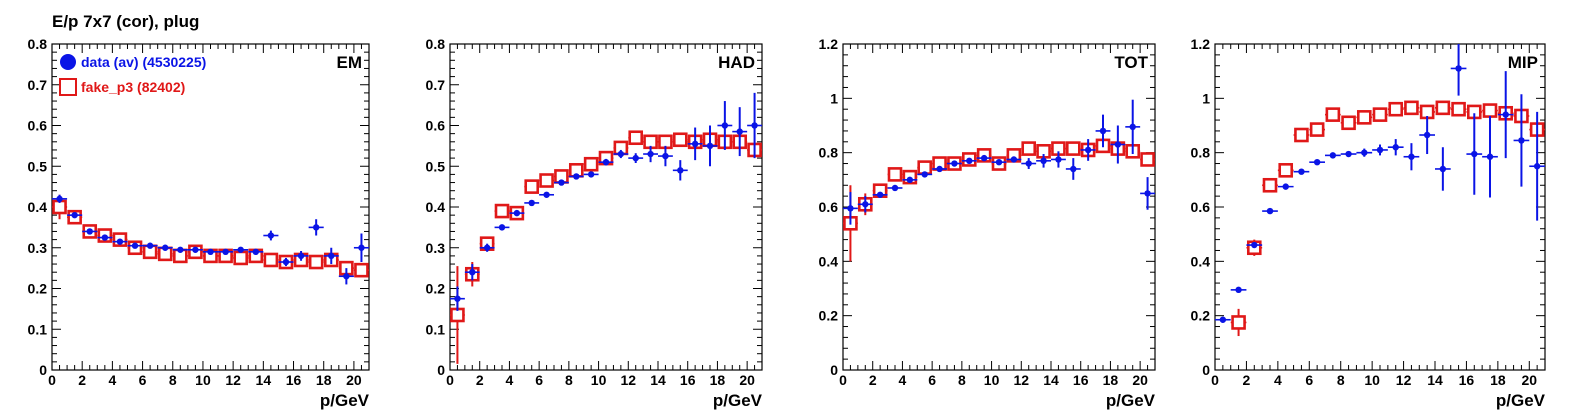 Image resolution: width=1575 pixels, height=419 pixels. I want to click on x-tick-label: 12, so click(628, 380).